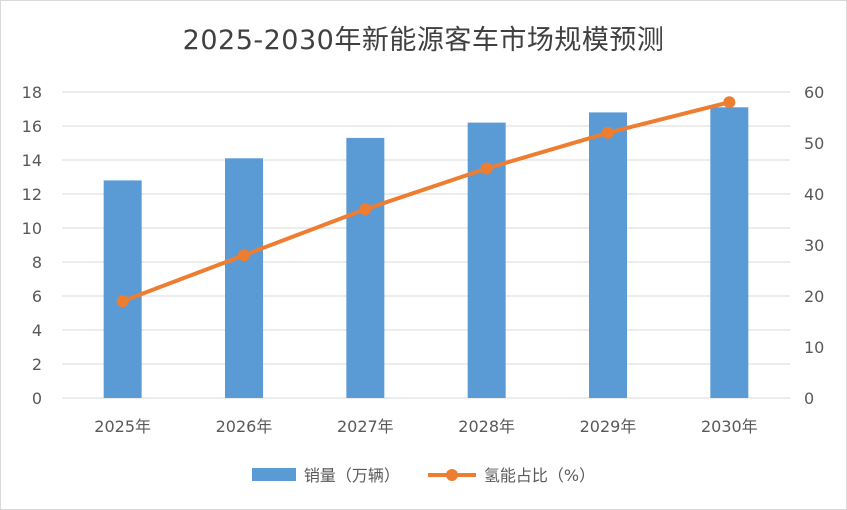 The image size is (847, 510). I want to click on legend-item-sales: 销量（万辆）, so click(325, 474).